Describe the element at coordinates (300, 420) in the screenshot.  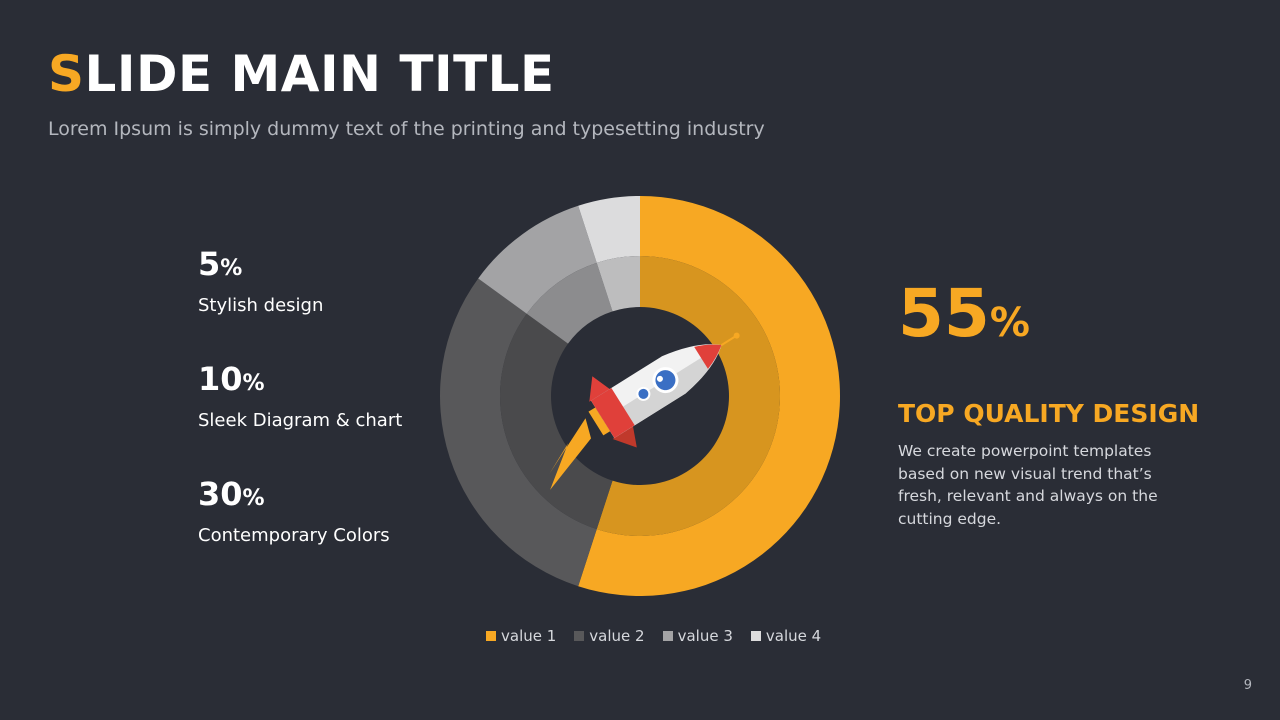
I see `stat-2-label: Sleek Diagram & chart` at that location.